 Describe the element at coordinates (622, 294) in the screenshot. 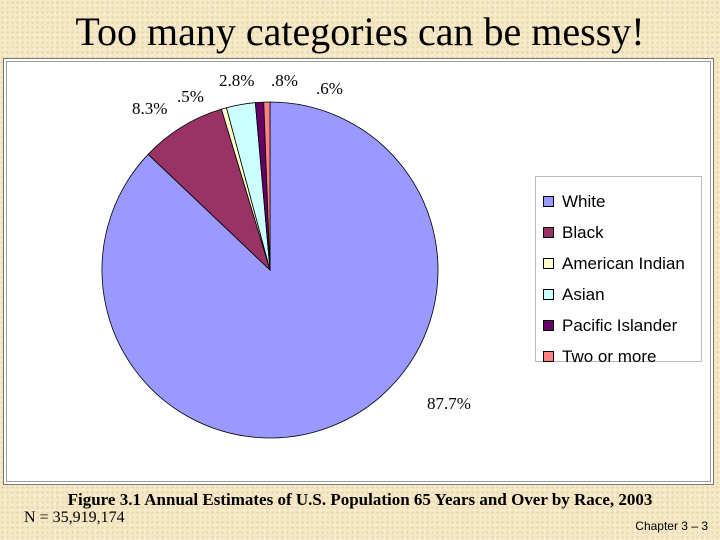

I see `legend-item-asian: Asian` at that location.